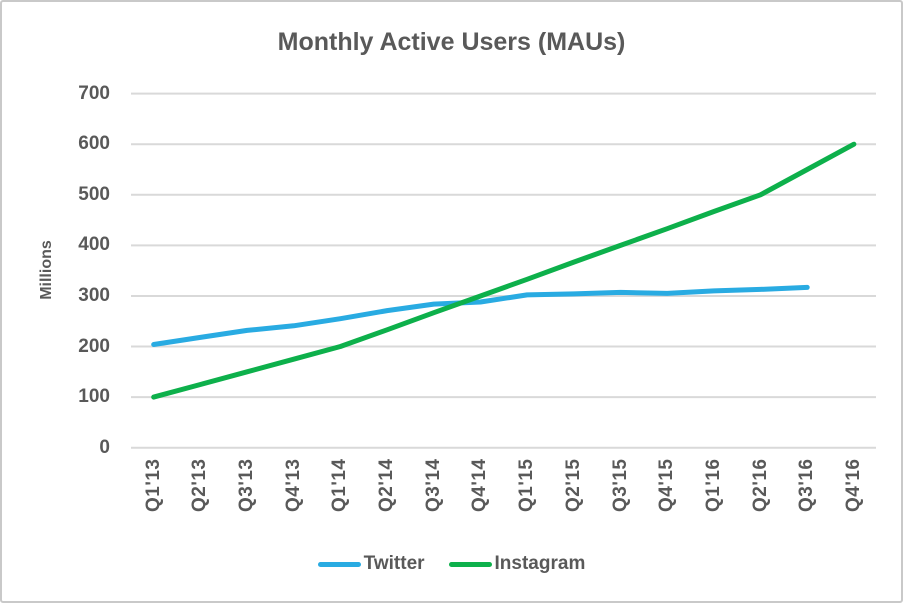 The width and height of the screenshot is (903, 603). Describe the element at coordinates (46, 270) in the screenshot. I see `y-axis-title: Millions` at that location.